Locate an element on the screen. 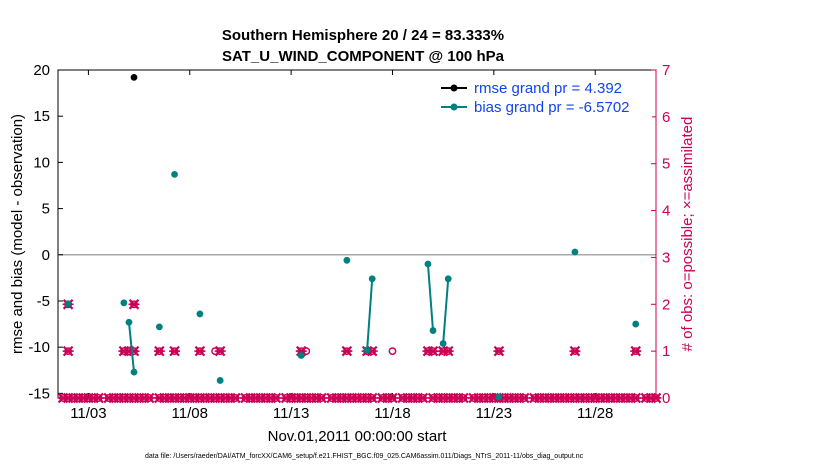  legend-rmse-marker is located at coordinates (454, 88).